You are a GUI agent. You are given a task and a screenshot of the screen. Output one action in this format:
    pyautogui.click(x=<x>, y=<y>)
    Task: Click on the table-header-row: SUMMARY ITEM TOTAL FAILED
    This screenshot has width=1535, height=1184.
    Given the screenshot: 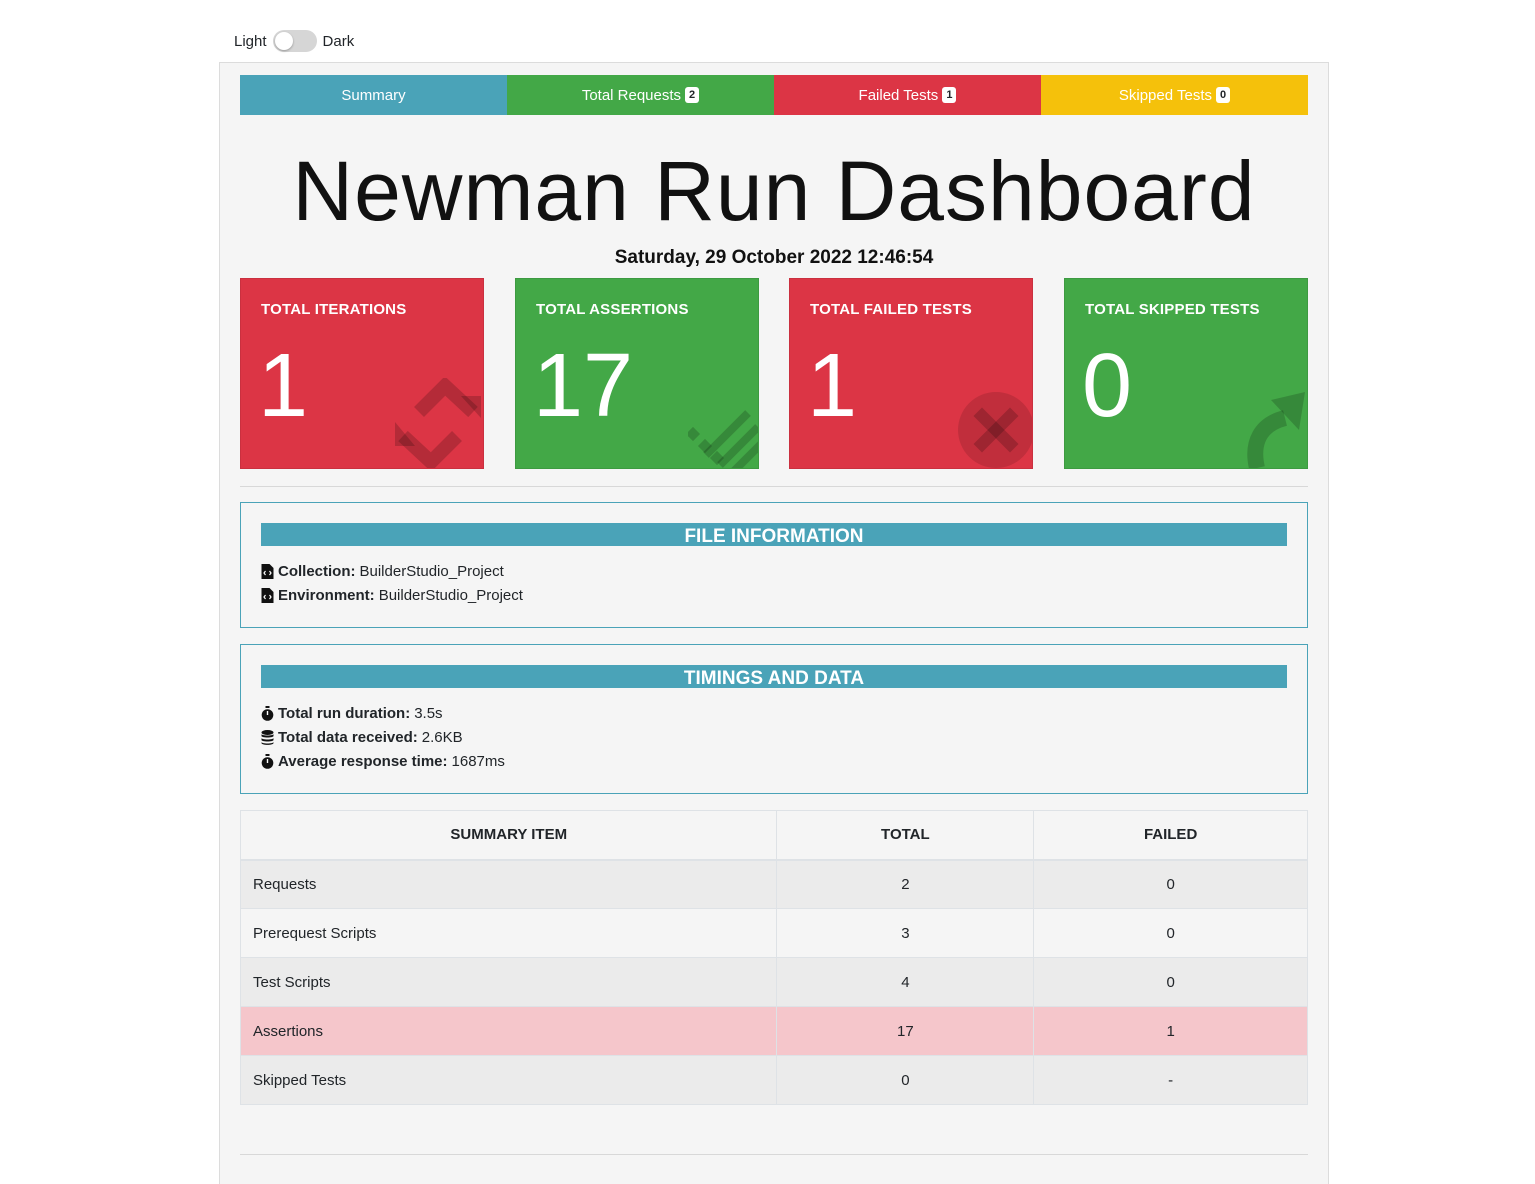 What is the action you would take?
    pyautogui.click(x=773, y=835)
    